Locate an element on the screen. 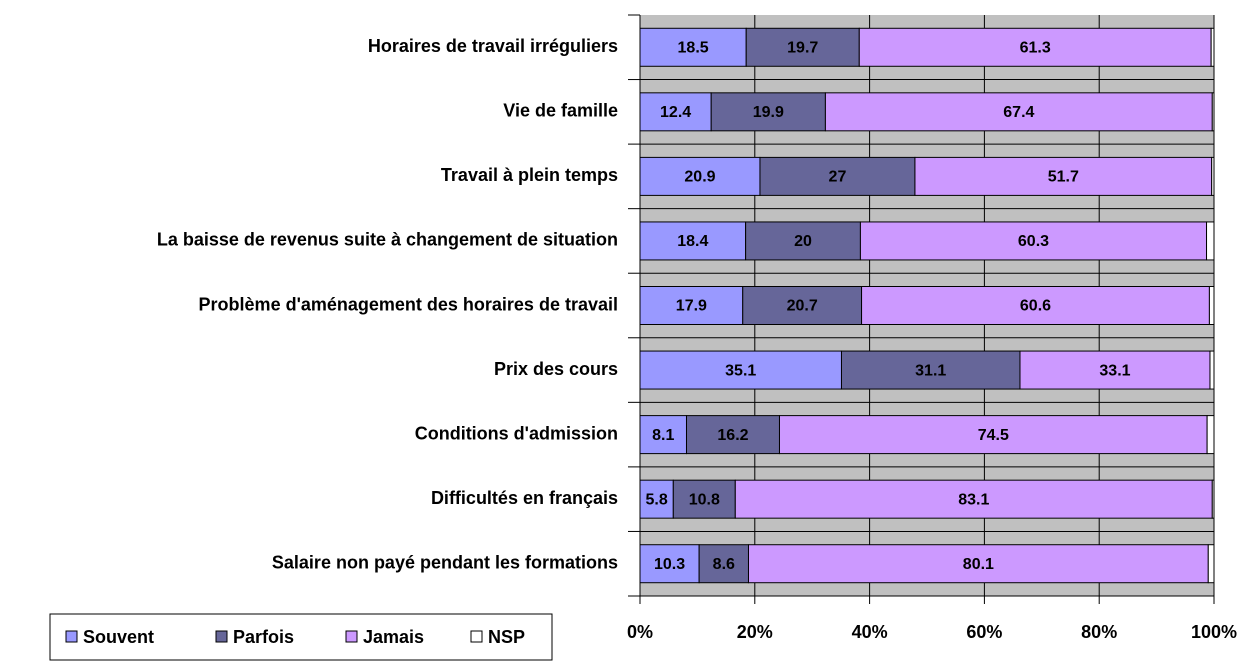  y-tick-label: Difficultés en français is located at coordinates (524, 498).